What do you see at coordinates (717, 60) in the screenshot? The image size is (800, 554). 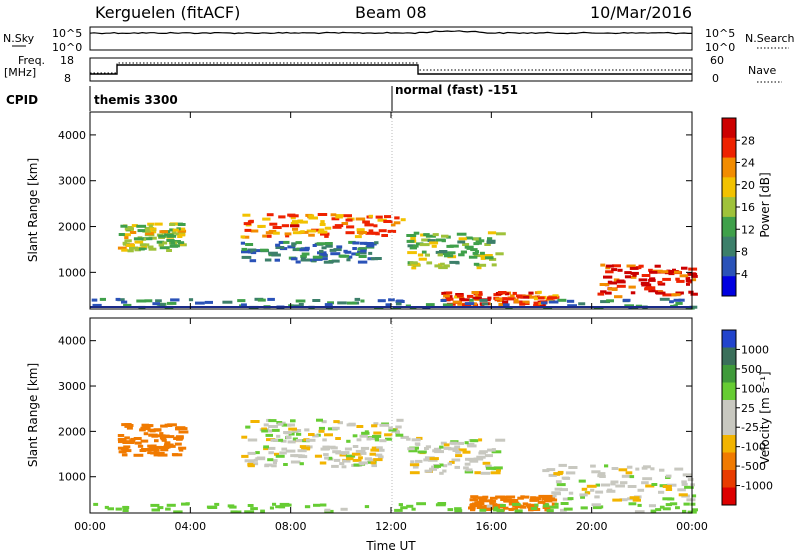 I see `nave-tick-top: 60` at bounding box center [717, 60].